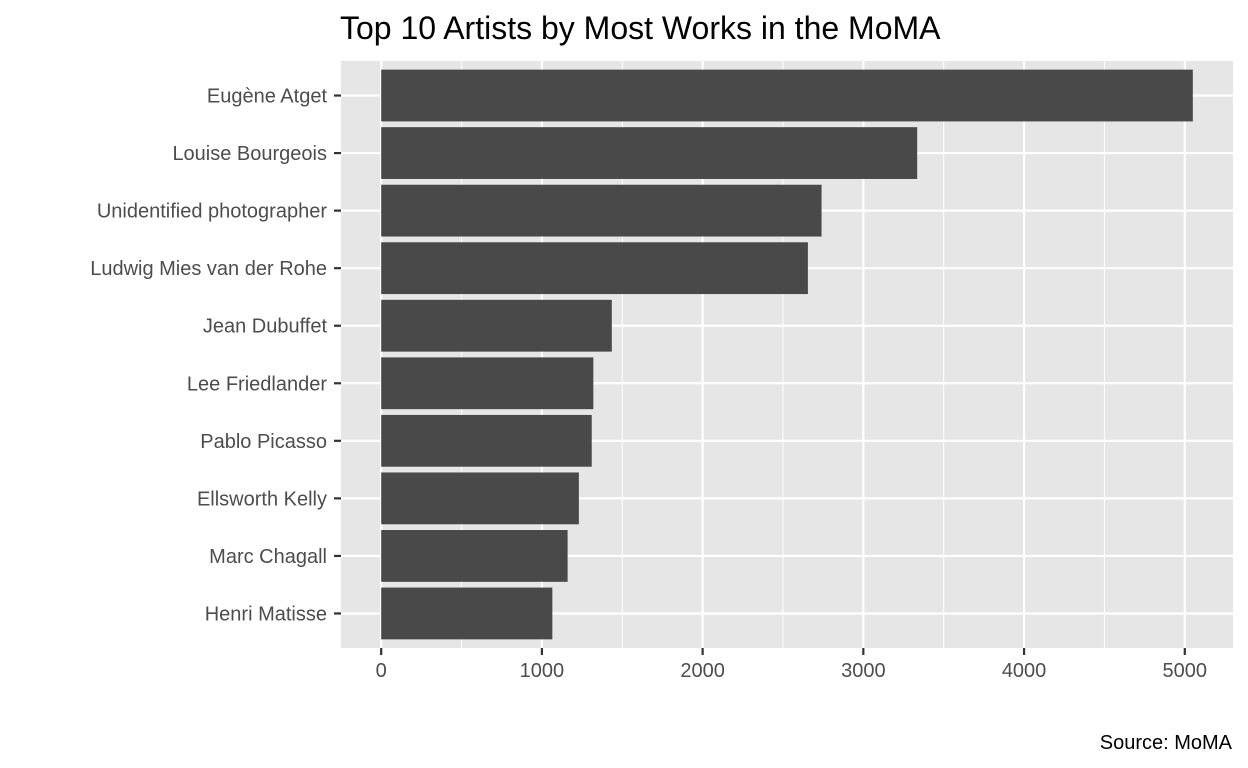  What do you see at coordinates (863, 671) in the screenshot?
I see `x-tick-label: 3000` at bounding box center [863, 671].